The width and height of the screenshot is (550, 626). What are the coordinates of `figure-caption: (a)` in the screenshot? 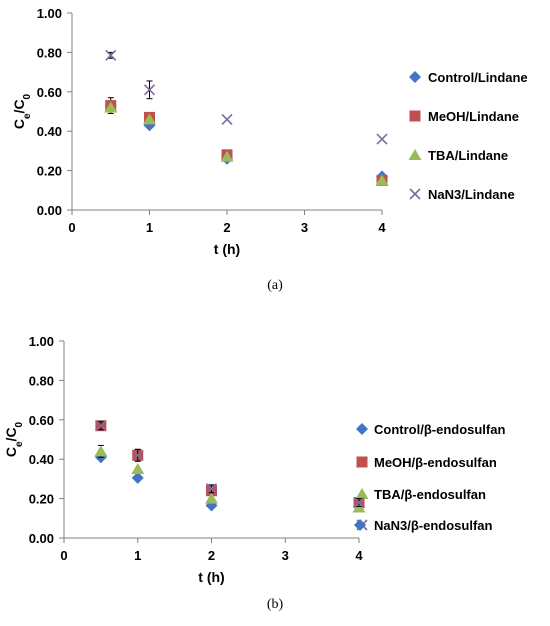 It's located at (275, 285).